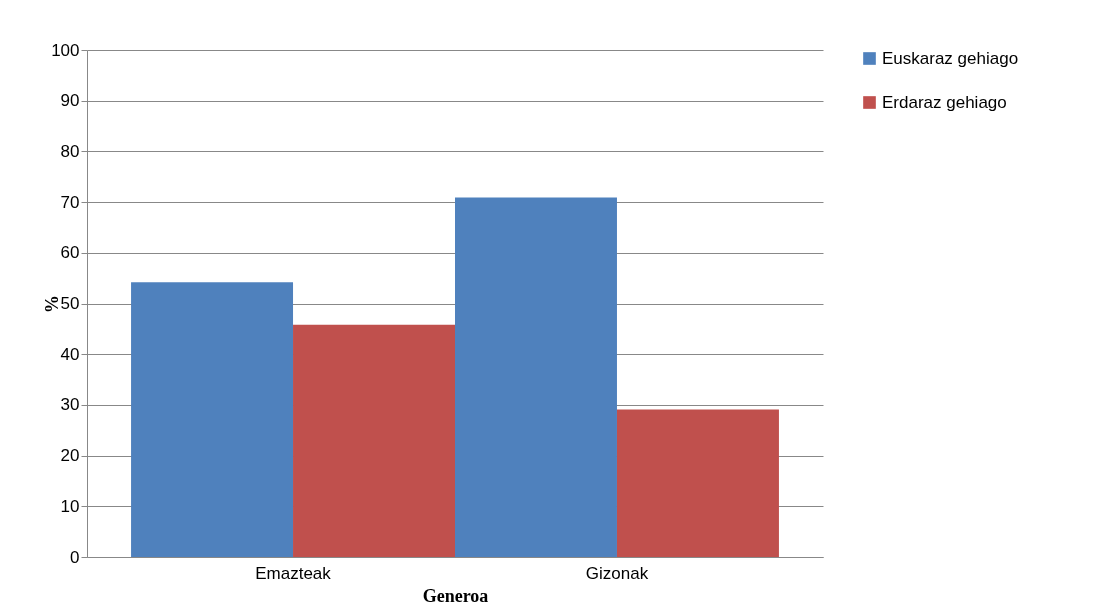 This screenshot has height=615, width=1097. I want to click on y-tick-label: 90, so click(70, 101).